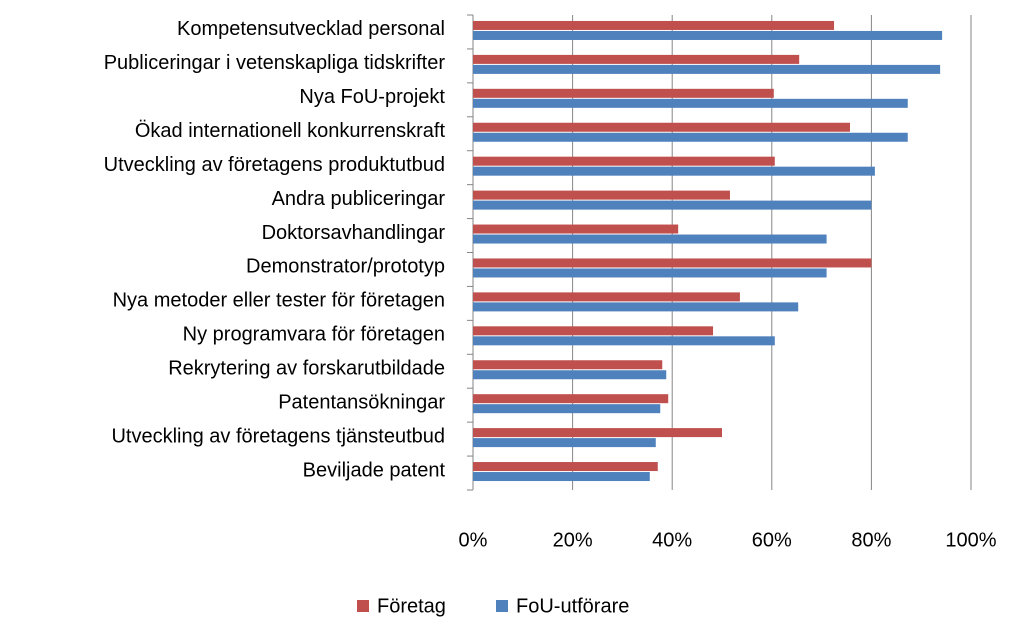 The image size is (1009, 619). I want to click on y-tick-label: Utveckling av företagens tjänsteutbud, so click(278, 436).